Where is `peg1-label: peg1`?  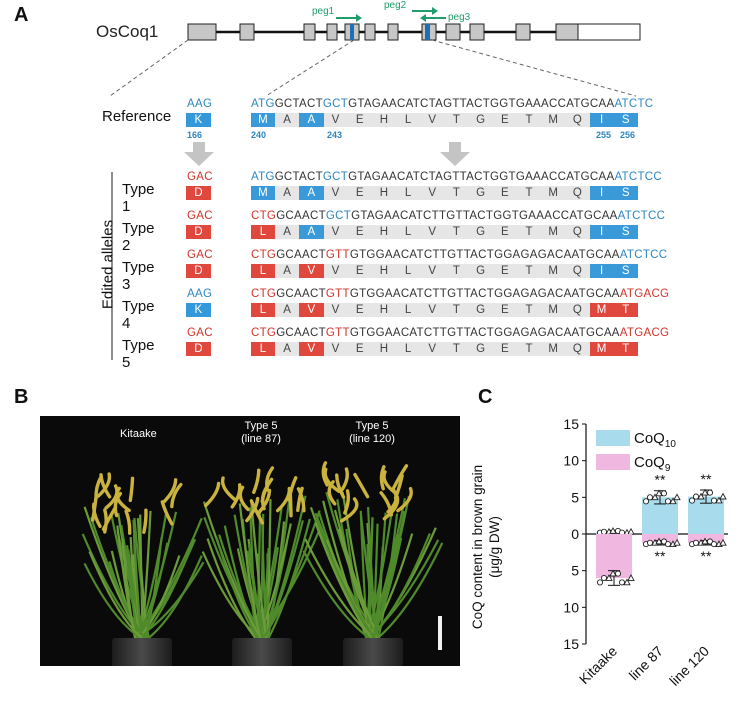 peg1-label: peg1 is located at coordinates (323, 11).